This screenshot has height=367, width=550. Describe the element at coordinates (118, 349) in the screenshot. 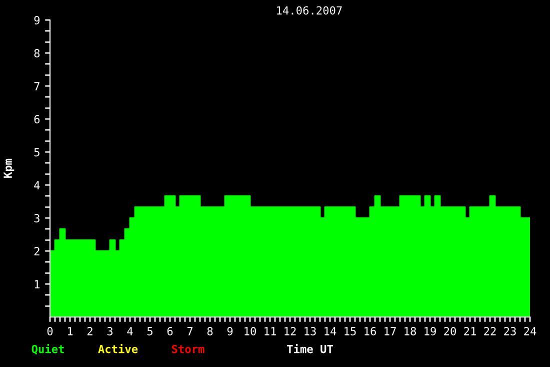

I see `text: Active` at that location.